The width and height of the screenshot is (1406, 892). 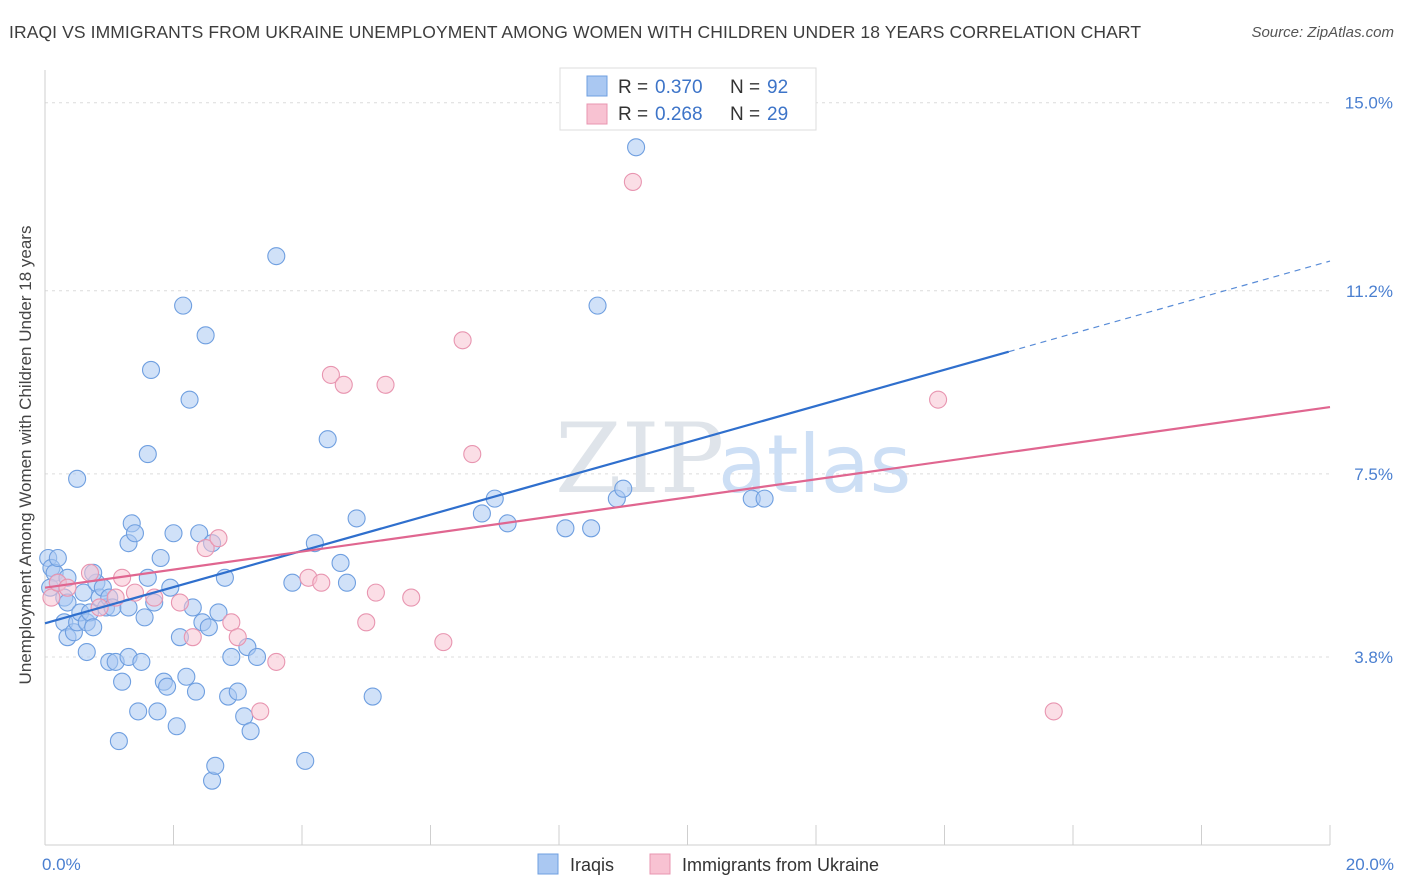 What do you see at coordinates (1370, 864) in the screenshot?
I see `x-tick-label-max: 20.0%` at bounding box center [1370, 864].